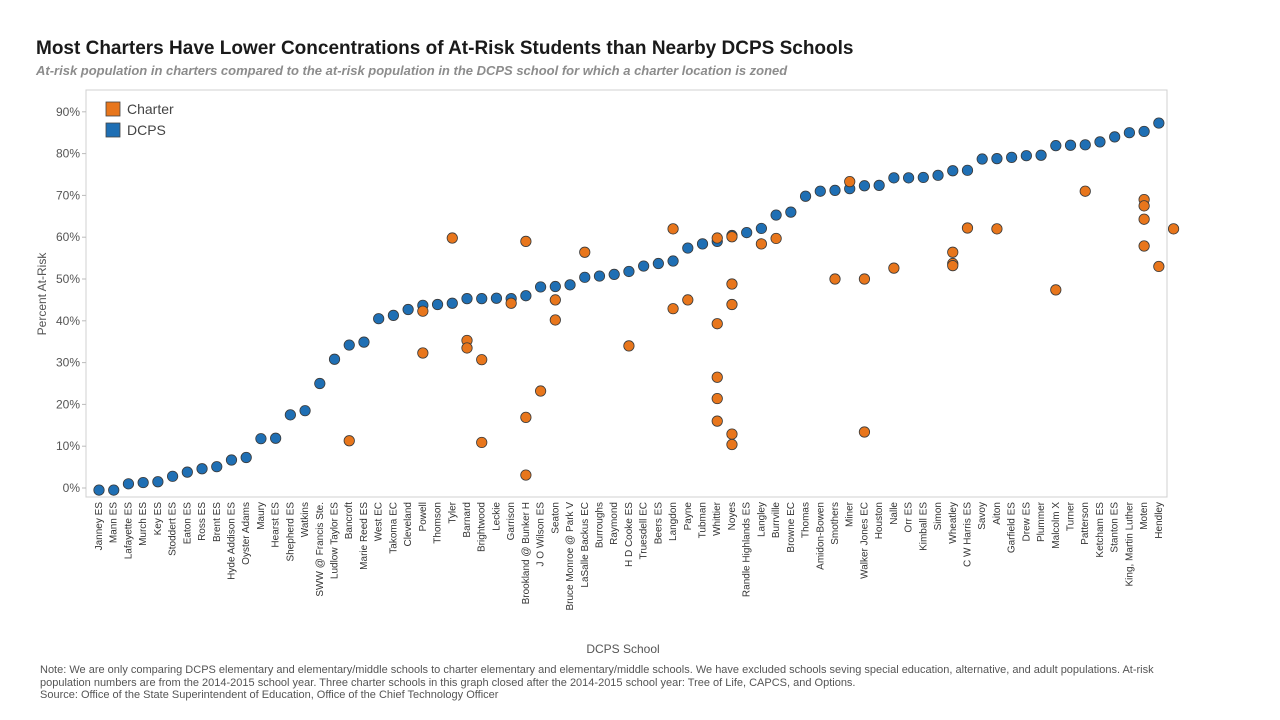 Image resolution: width=1280 pixels, height=720 pixels. I want to click on x-category-label: Kimball ES, so click(923, 526).